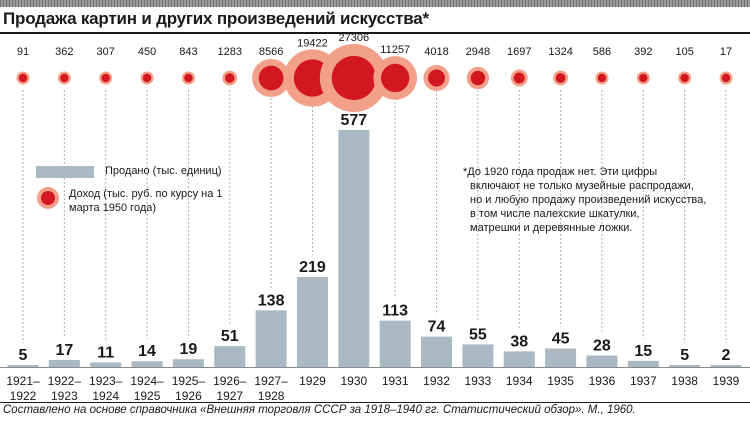 The image size is (750, 422). Describe the element at coordinates (560, 172) in the screenshot. I see `footnote-line: *До 1920 года продаж нет. Эти цифры` at that location.